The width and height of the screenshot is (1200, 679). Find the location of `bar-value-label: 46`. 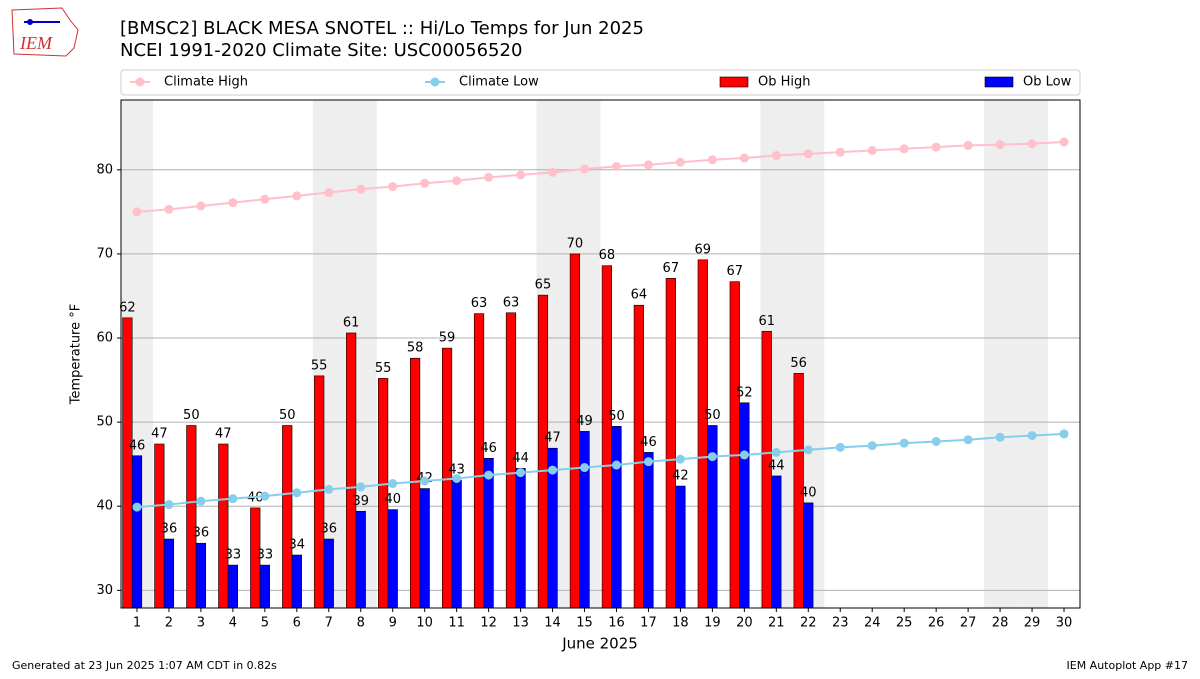

bar-value-label: 46 is located at coordinates (488, 448).